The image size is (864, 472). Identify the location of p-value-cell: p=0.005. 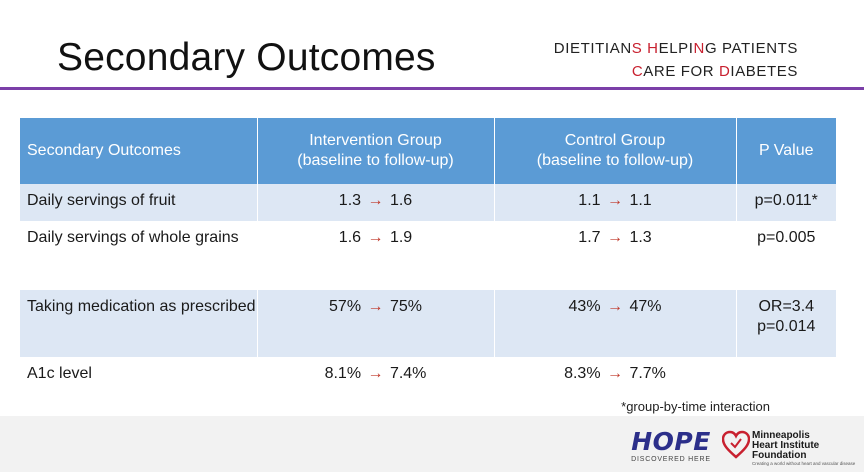
(786, 255).